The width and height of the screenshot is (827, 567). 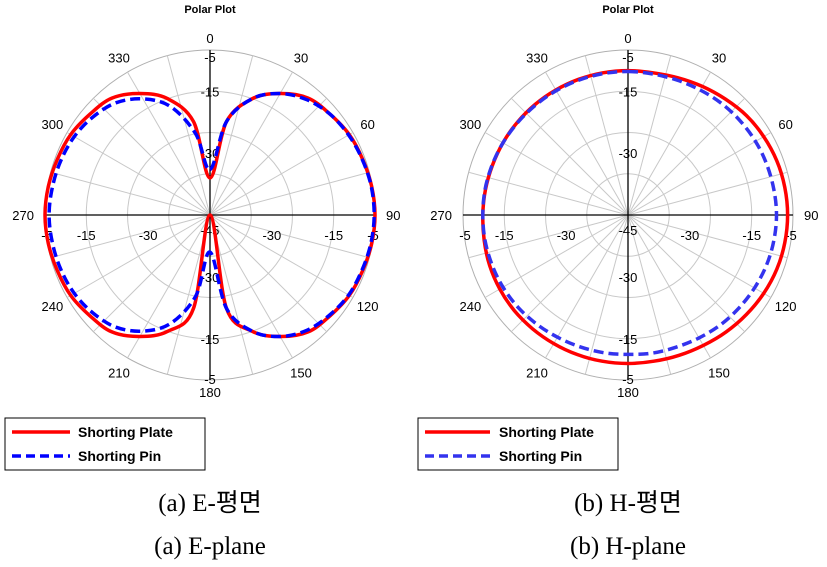 I want to click on radial-tick-label: -45, so click(x=628, y=230).